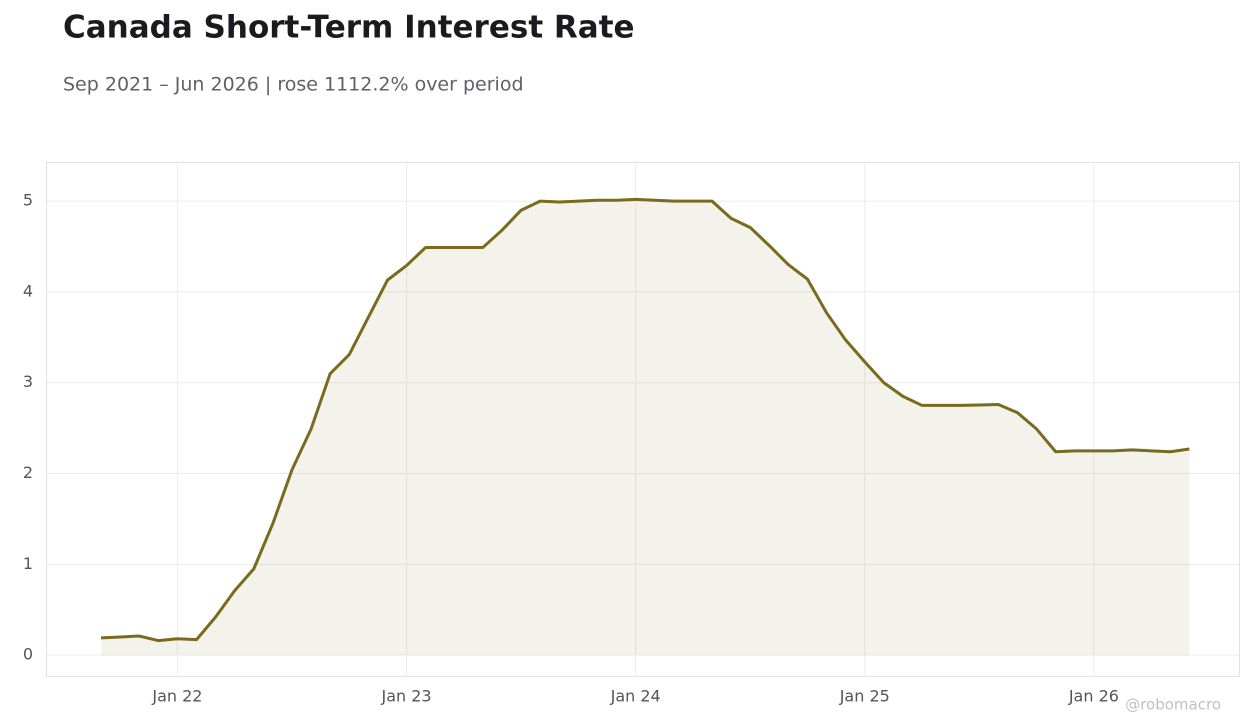  What do you see at coordinates (349, 28) in the screenshot?
I see `chart-title: Canada Short-Term Interest Rate` at bounding box center [349, 28].